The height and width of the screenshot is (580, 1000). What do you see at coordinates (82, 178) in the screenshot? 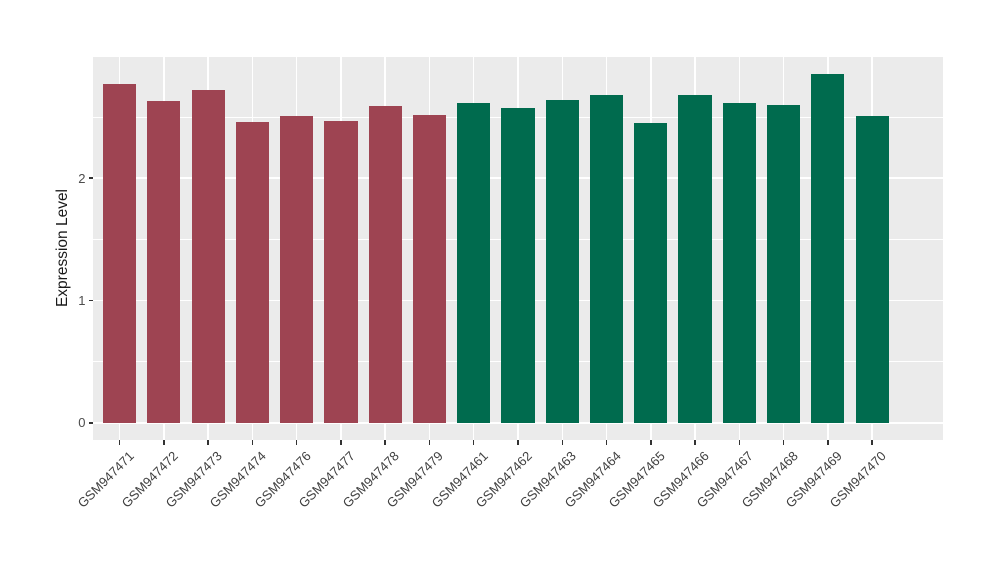
I see `y-tick-label: 2` at bounding box center [82, 178].